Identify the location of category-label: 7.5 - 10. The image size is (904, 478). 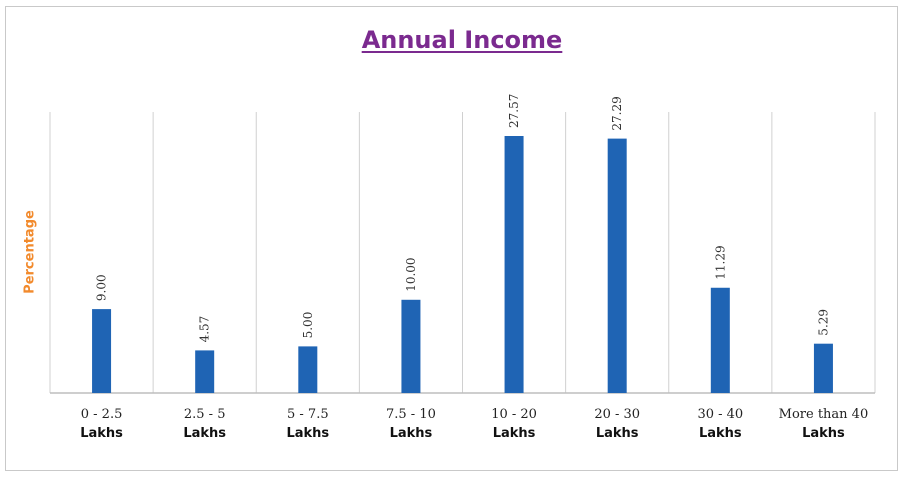
(411, 414).